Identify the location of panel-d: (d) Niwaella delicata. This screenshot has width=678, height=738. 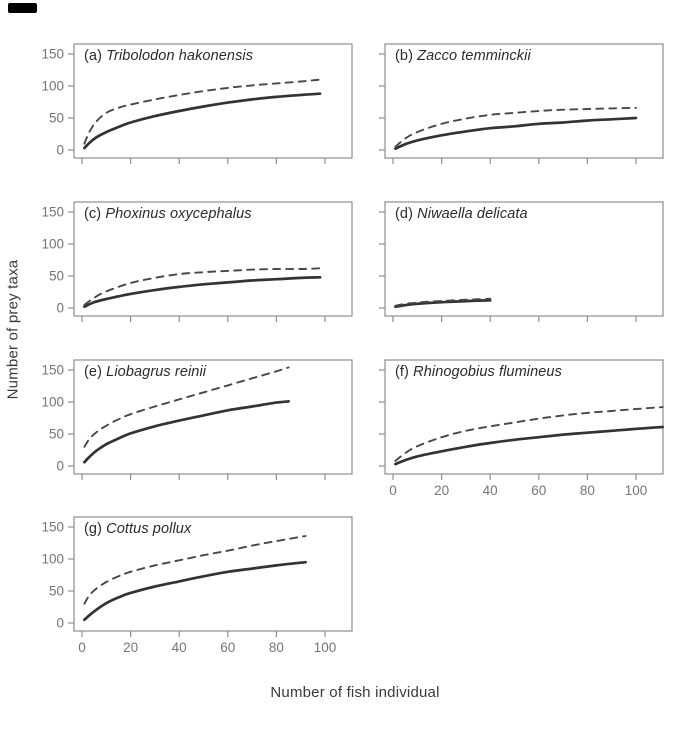
(507, 276).